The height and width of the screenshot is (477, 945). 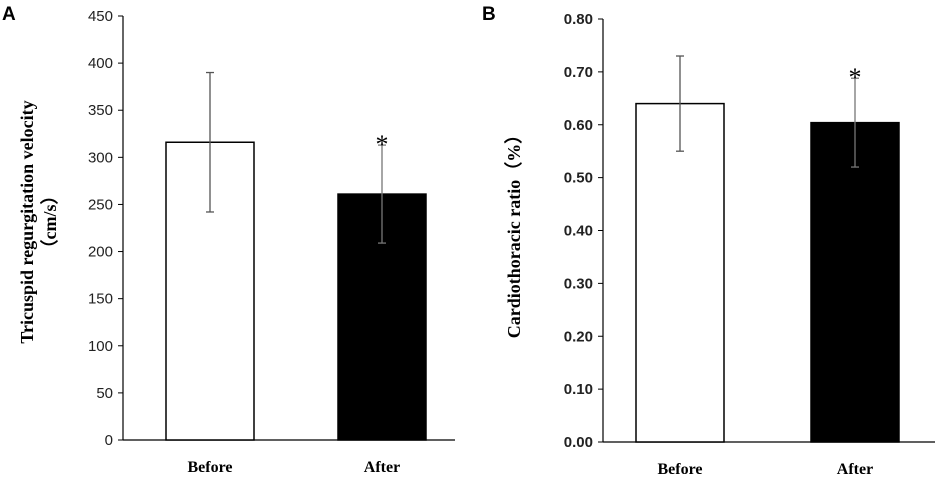 What do you see at coordinates (100, 346) in the screenshot?
I see `y-tick-label-a: 100` at bounding box center [100, 346].